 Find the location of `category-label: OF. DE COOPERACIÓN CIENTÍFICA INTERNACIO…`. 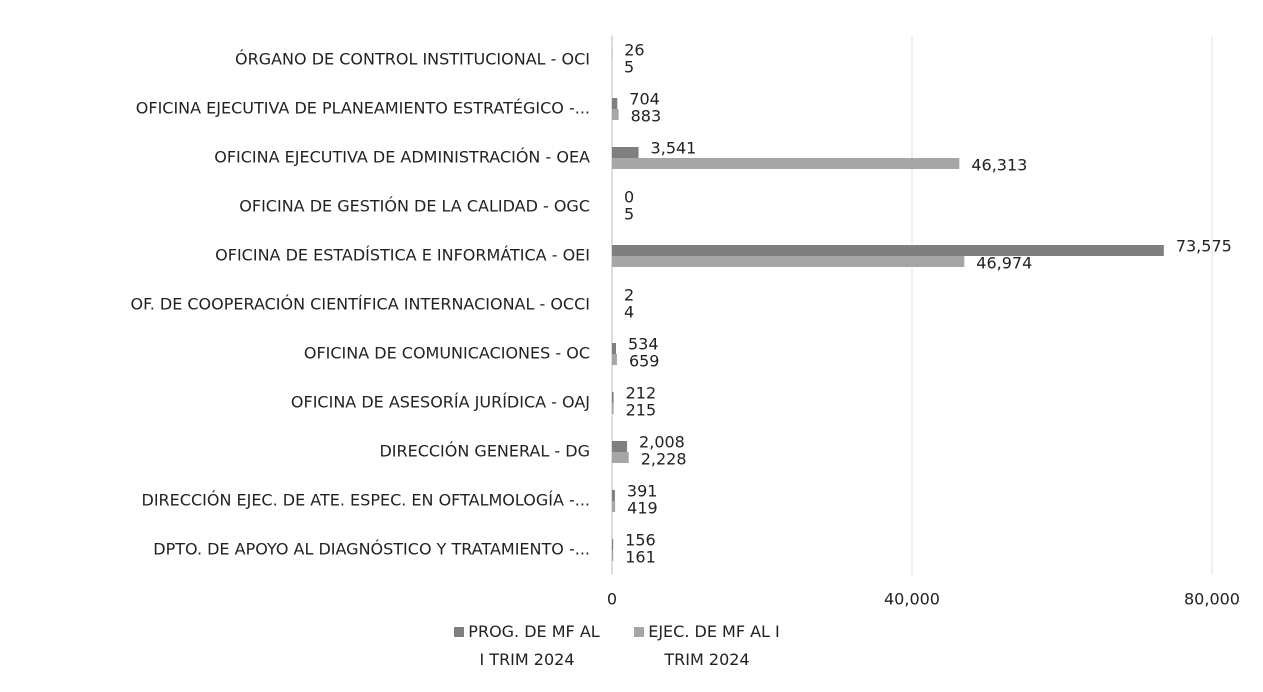

category-label: OF. DE COOPERACIÓN CIENTÍFICA INTERNACIO… is located at coordinates (360, 304).